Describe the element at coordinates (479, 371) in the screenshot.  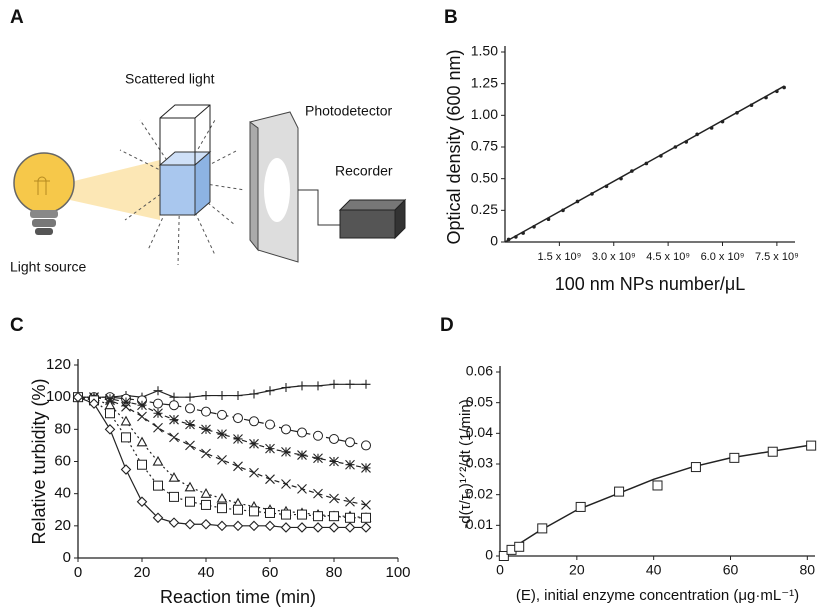
I see `y-tick-label: 0.06` at that location.